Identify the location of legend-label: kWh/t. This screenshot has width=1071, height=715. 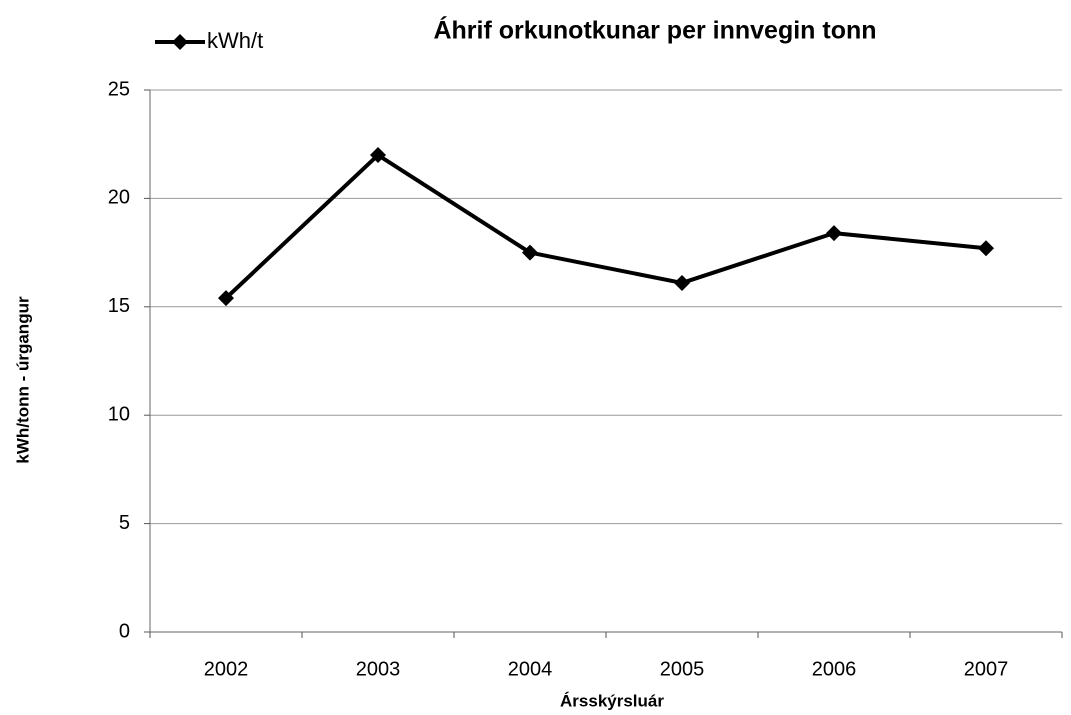
(235, 40).